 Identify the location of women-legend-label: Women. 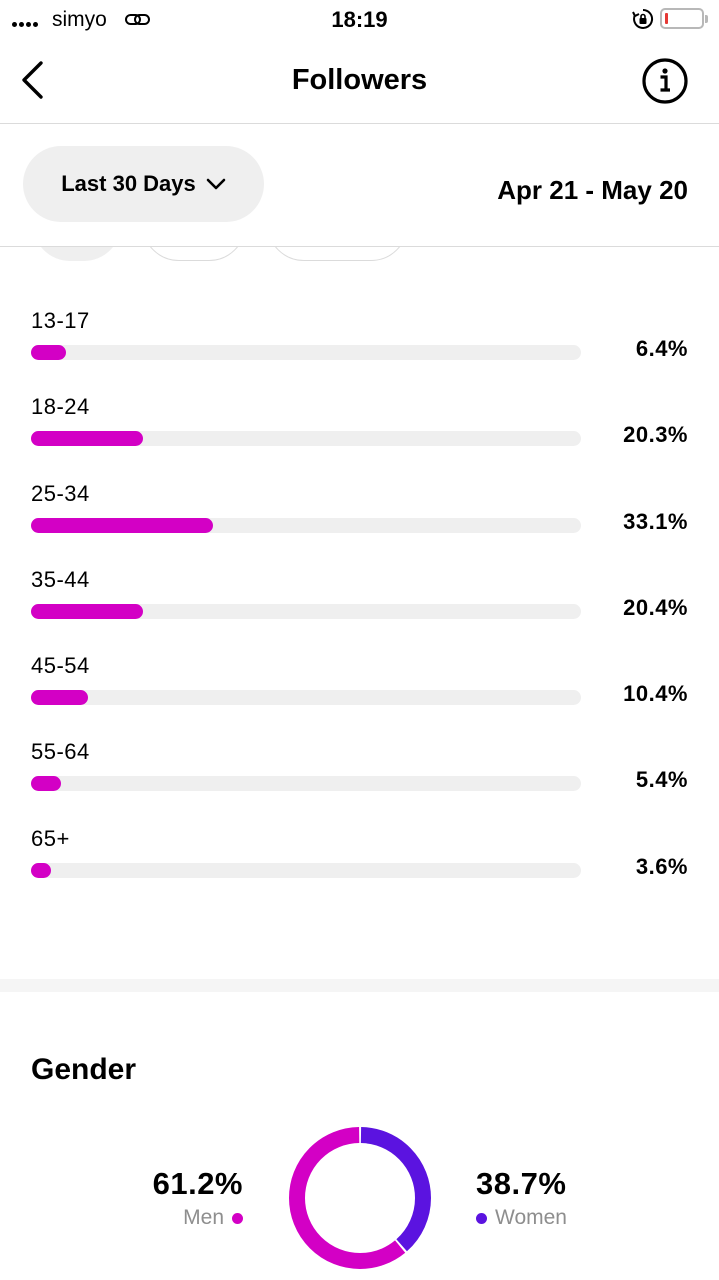
(531, 1217).